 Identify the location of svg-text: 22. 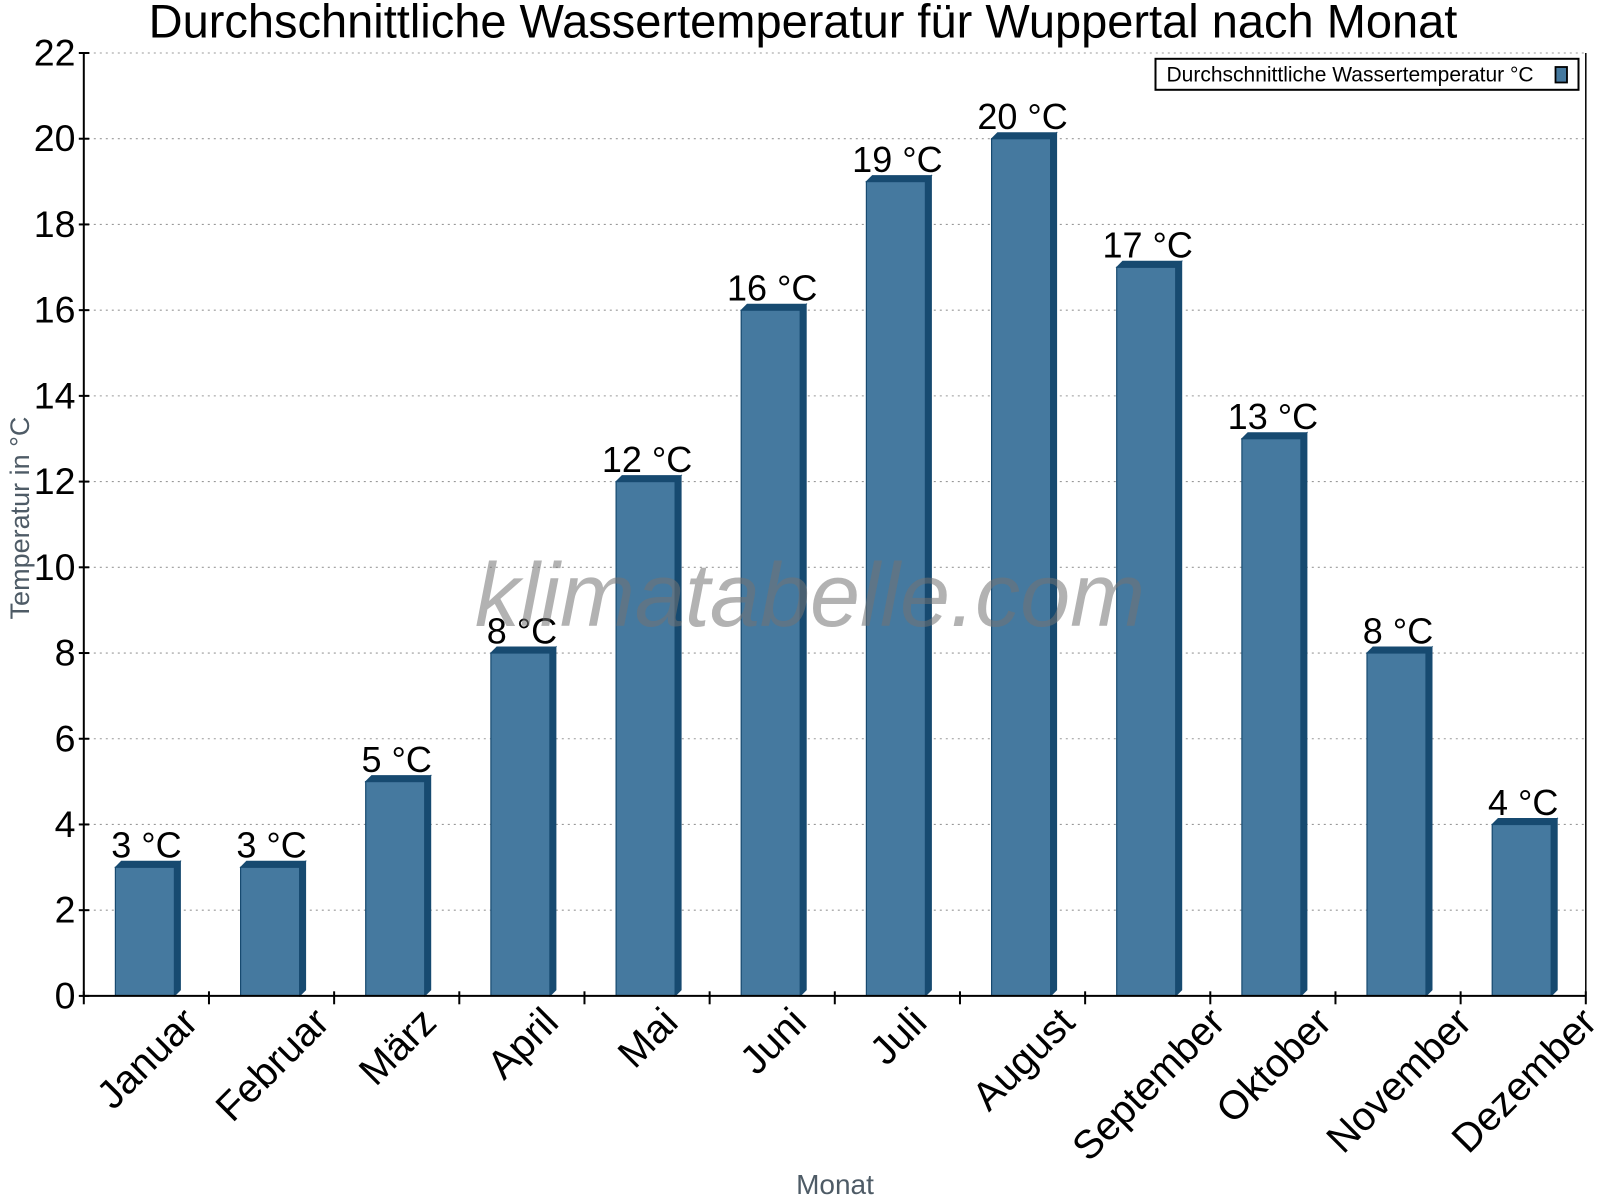
(55, 53).